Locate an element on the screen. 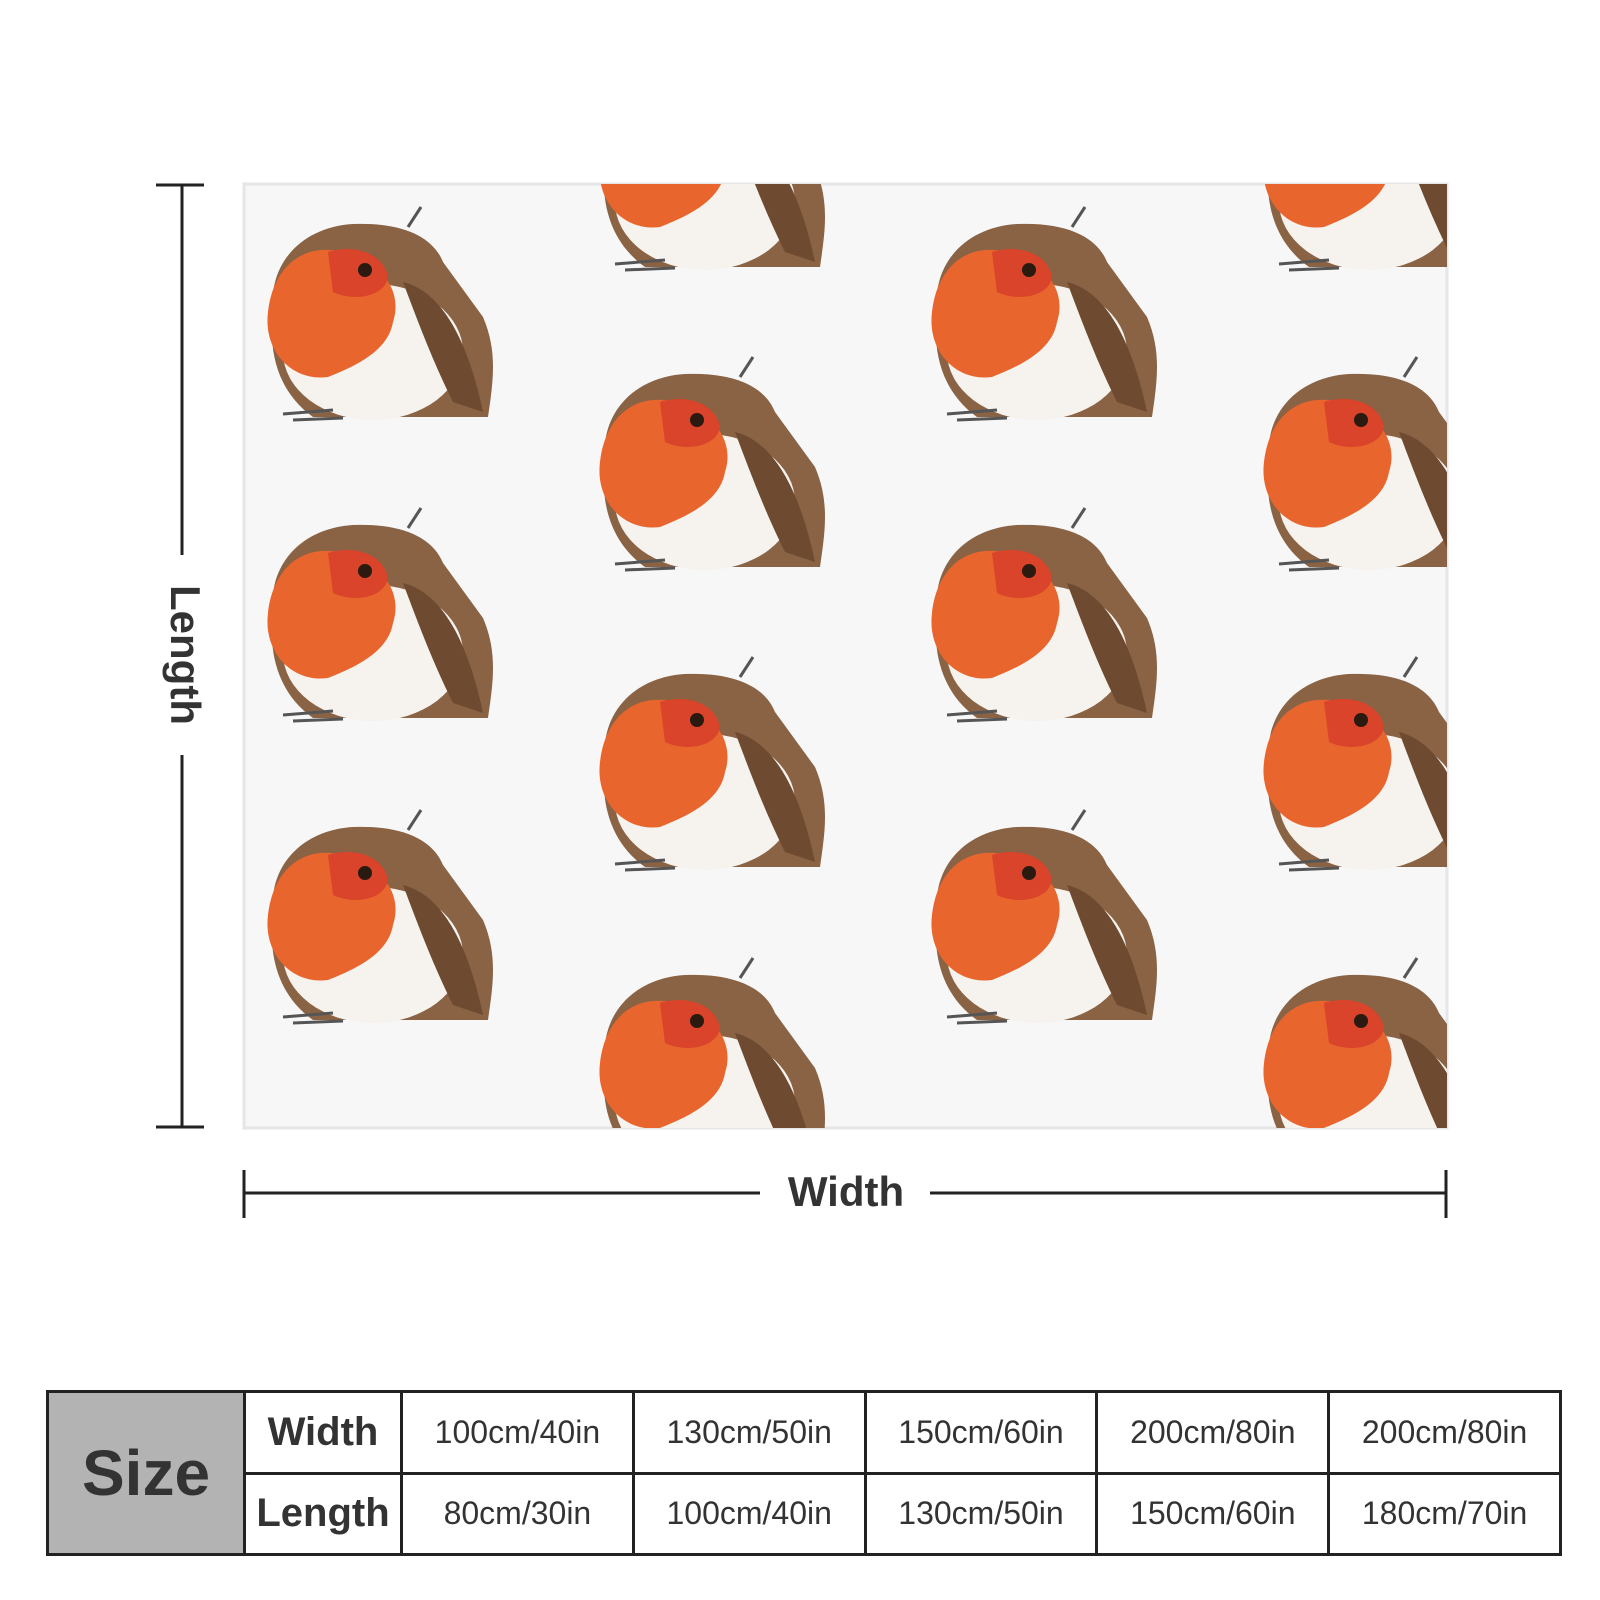 This screenshot has width=1600, height=1600. width-label: Width is located at coordinates (846, 1191).